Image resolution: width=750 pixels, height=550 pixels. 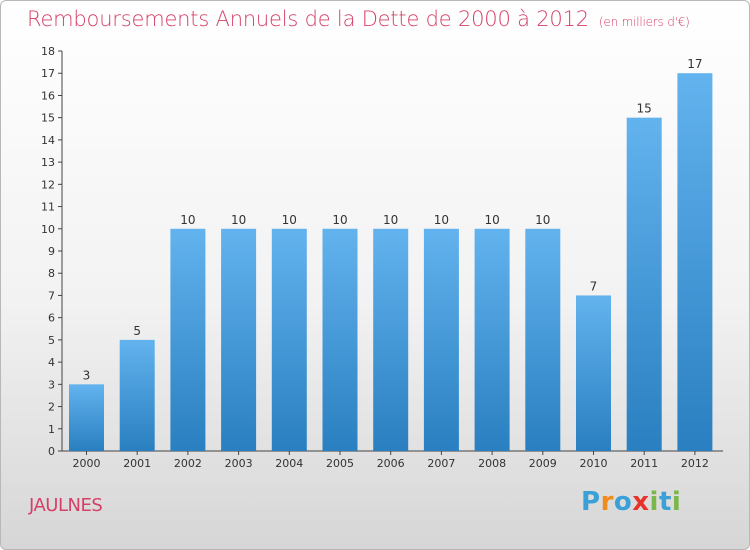 I want to click on bar-2009, so click(x=543, y=339).